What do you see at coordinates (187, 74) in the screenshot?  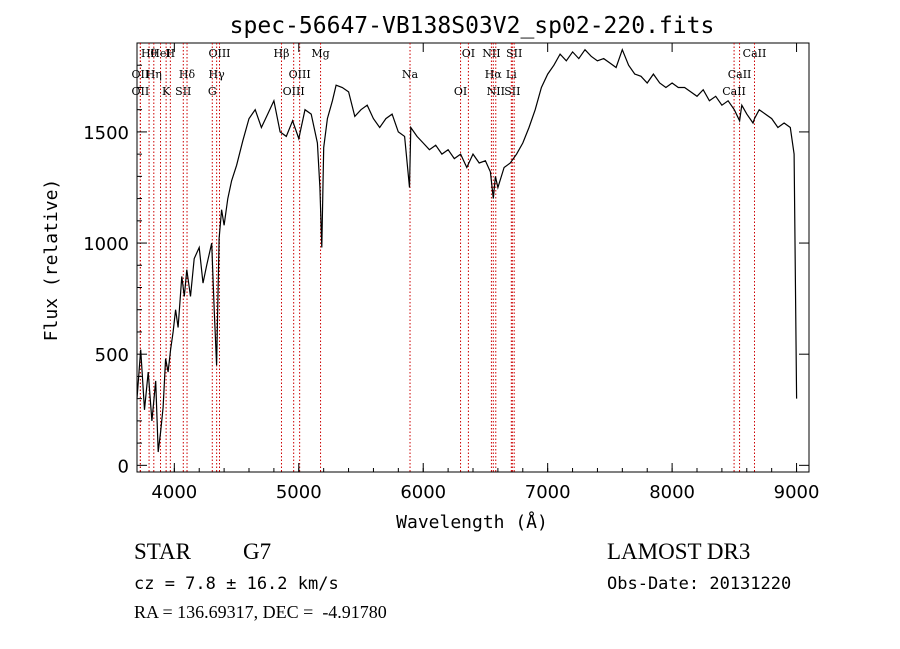 I see `line-marker-label: Hδ` at bounding box center [187, 74].